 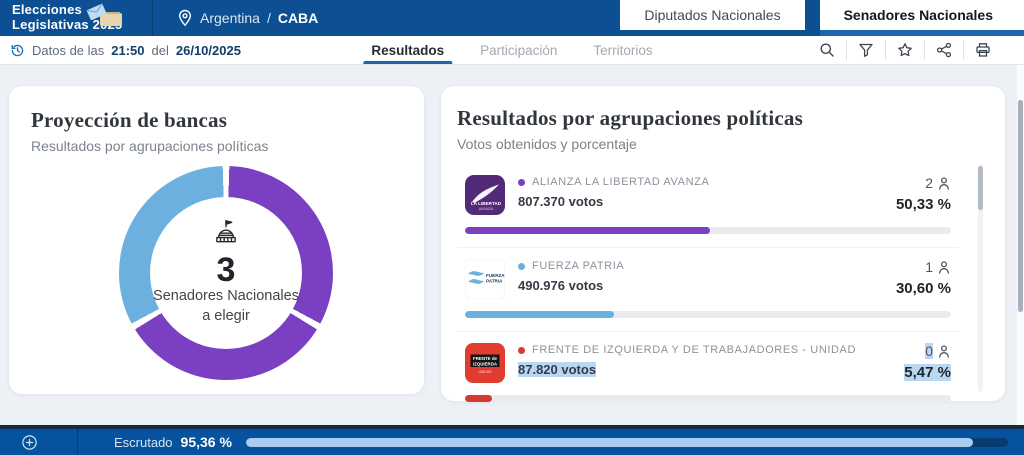 I want to click on list-scrollbar, so click(x=980, y=278).